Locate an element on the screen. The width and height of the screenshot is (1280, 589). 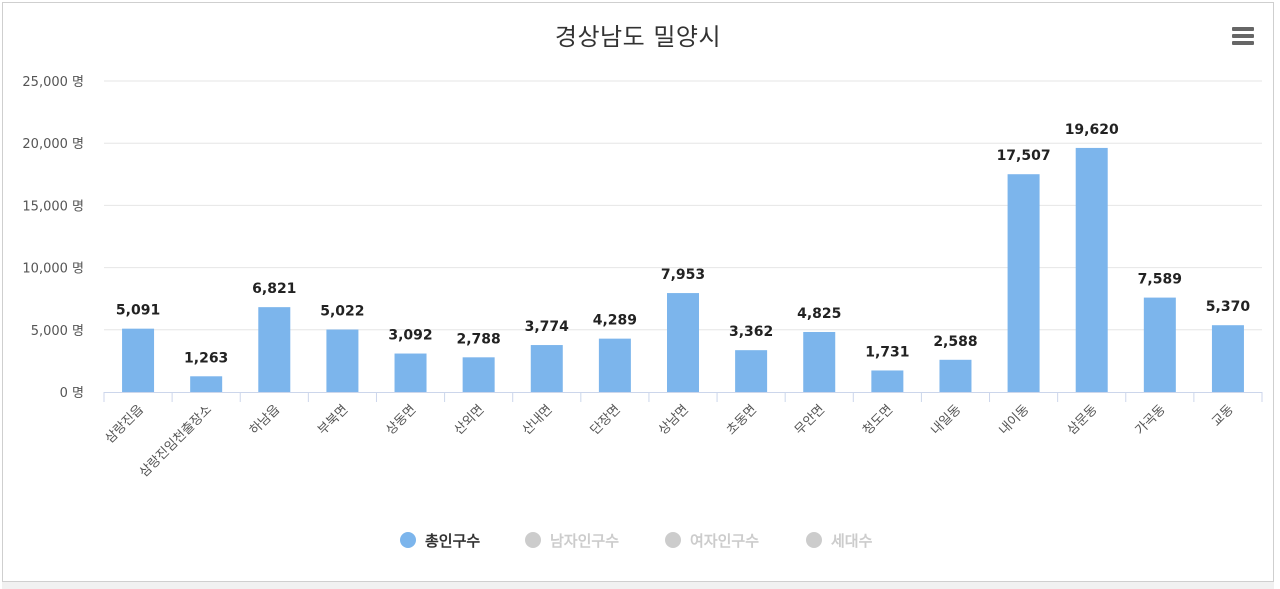
legend-label: 총인구수 is located at coordinates (453, 540).